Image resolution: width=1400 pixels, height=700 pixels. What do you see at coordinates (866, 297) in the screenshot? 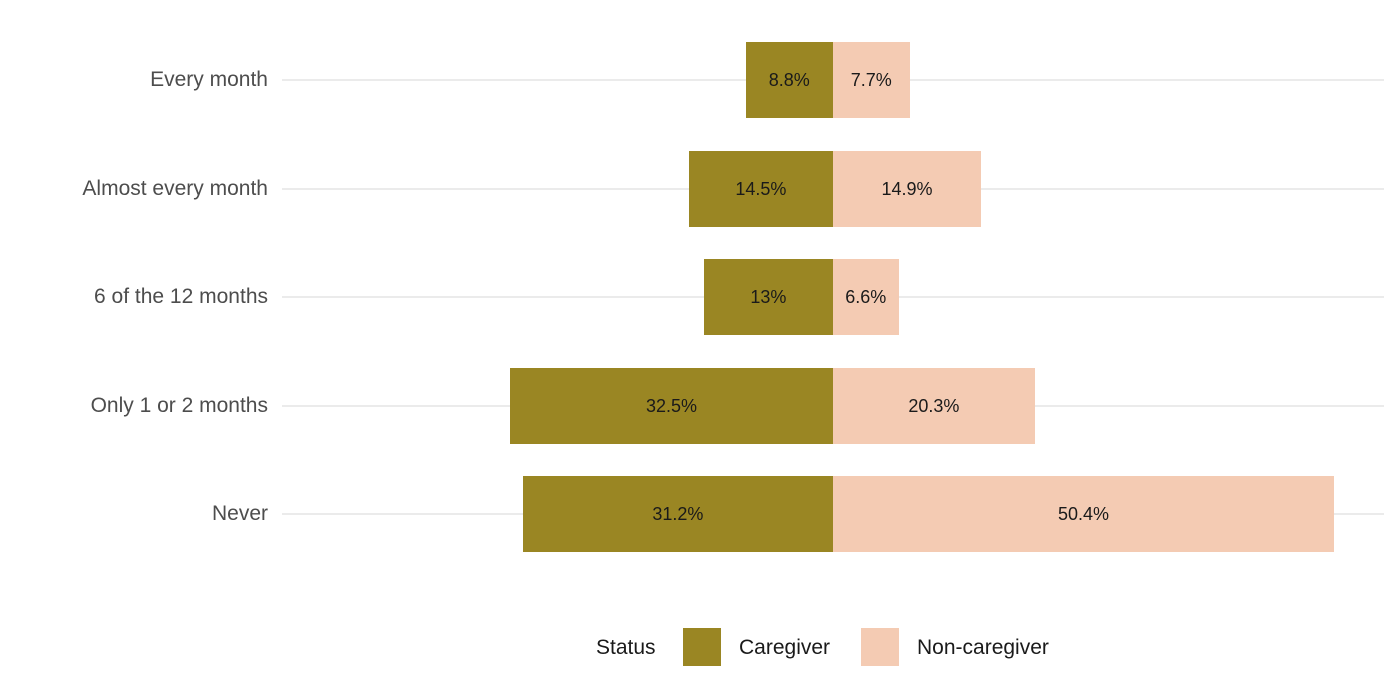
I see `bar-non-caregiver: 6.6%` at bounding box center [866, 297].